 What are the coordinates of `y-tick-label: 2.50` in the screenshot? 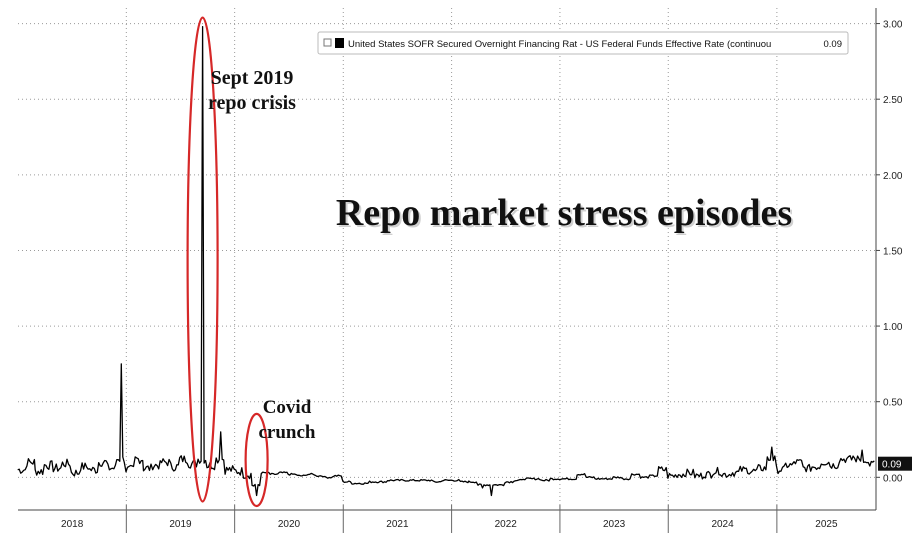 It's located at (893, 100).